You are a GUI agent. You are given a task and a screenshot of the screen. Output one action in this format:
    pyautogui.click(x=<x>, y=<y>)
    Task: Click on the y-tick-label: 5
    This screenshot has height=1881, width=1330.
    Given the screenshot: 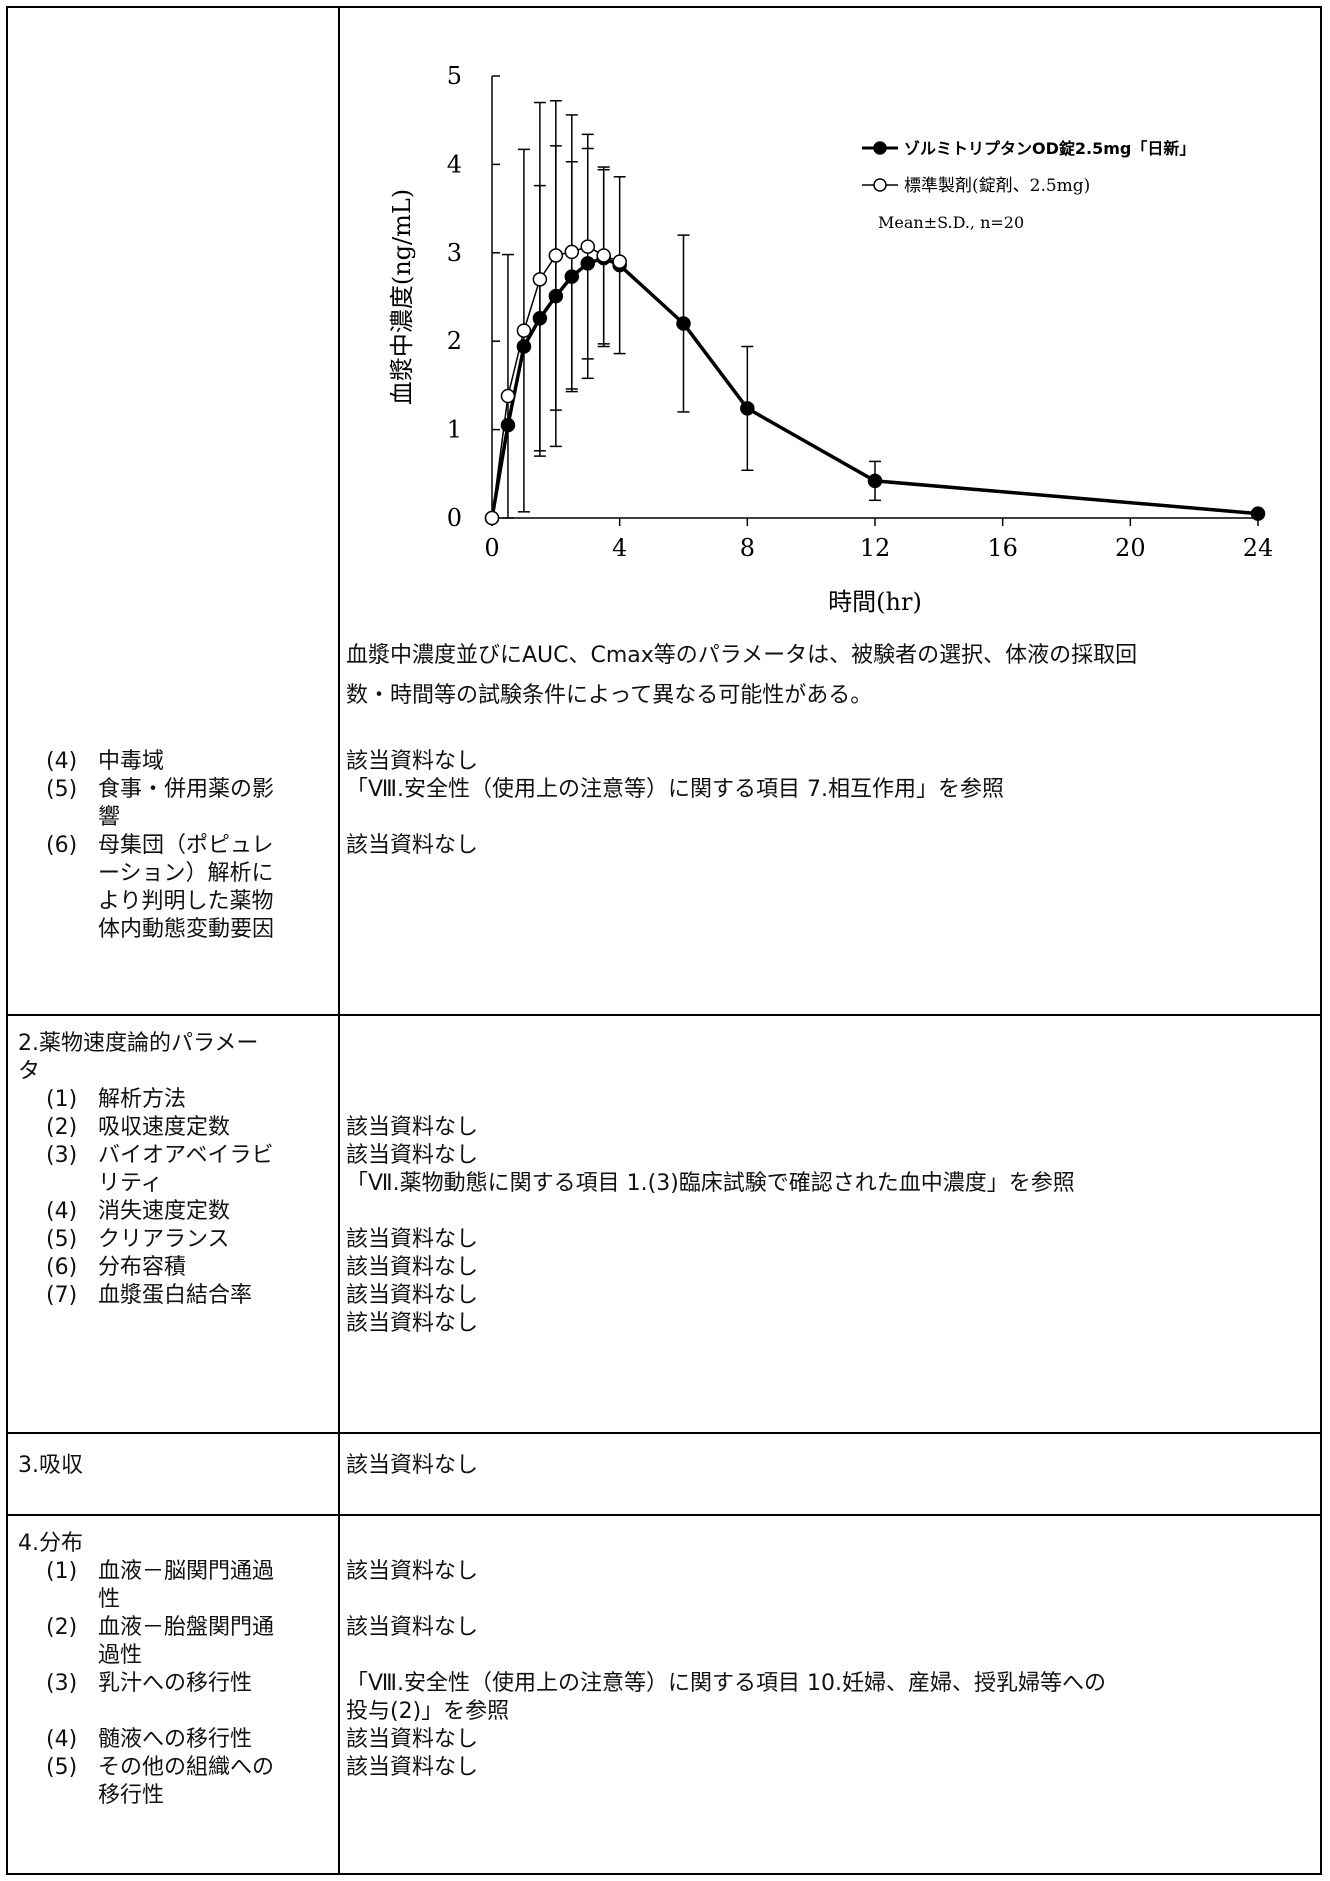 What is the action you would take?
    pyautogui.click(x=454, y=76)
    